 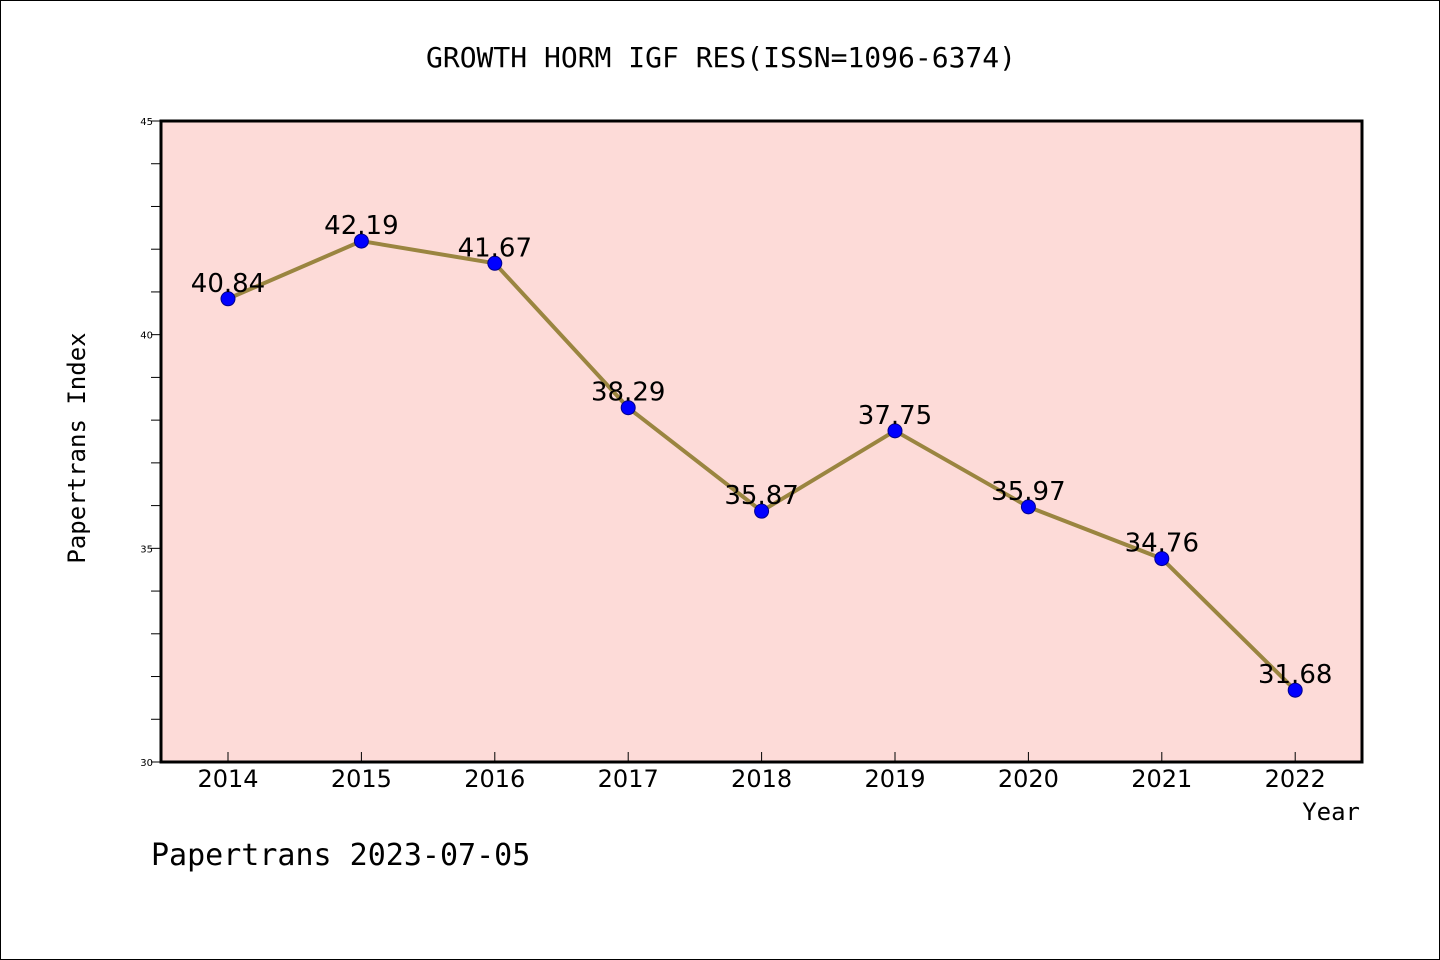 I want to click on x-tick-label: 2019, so click(x=894, y=779).